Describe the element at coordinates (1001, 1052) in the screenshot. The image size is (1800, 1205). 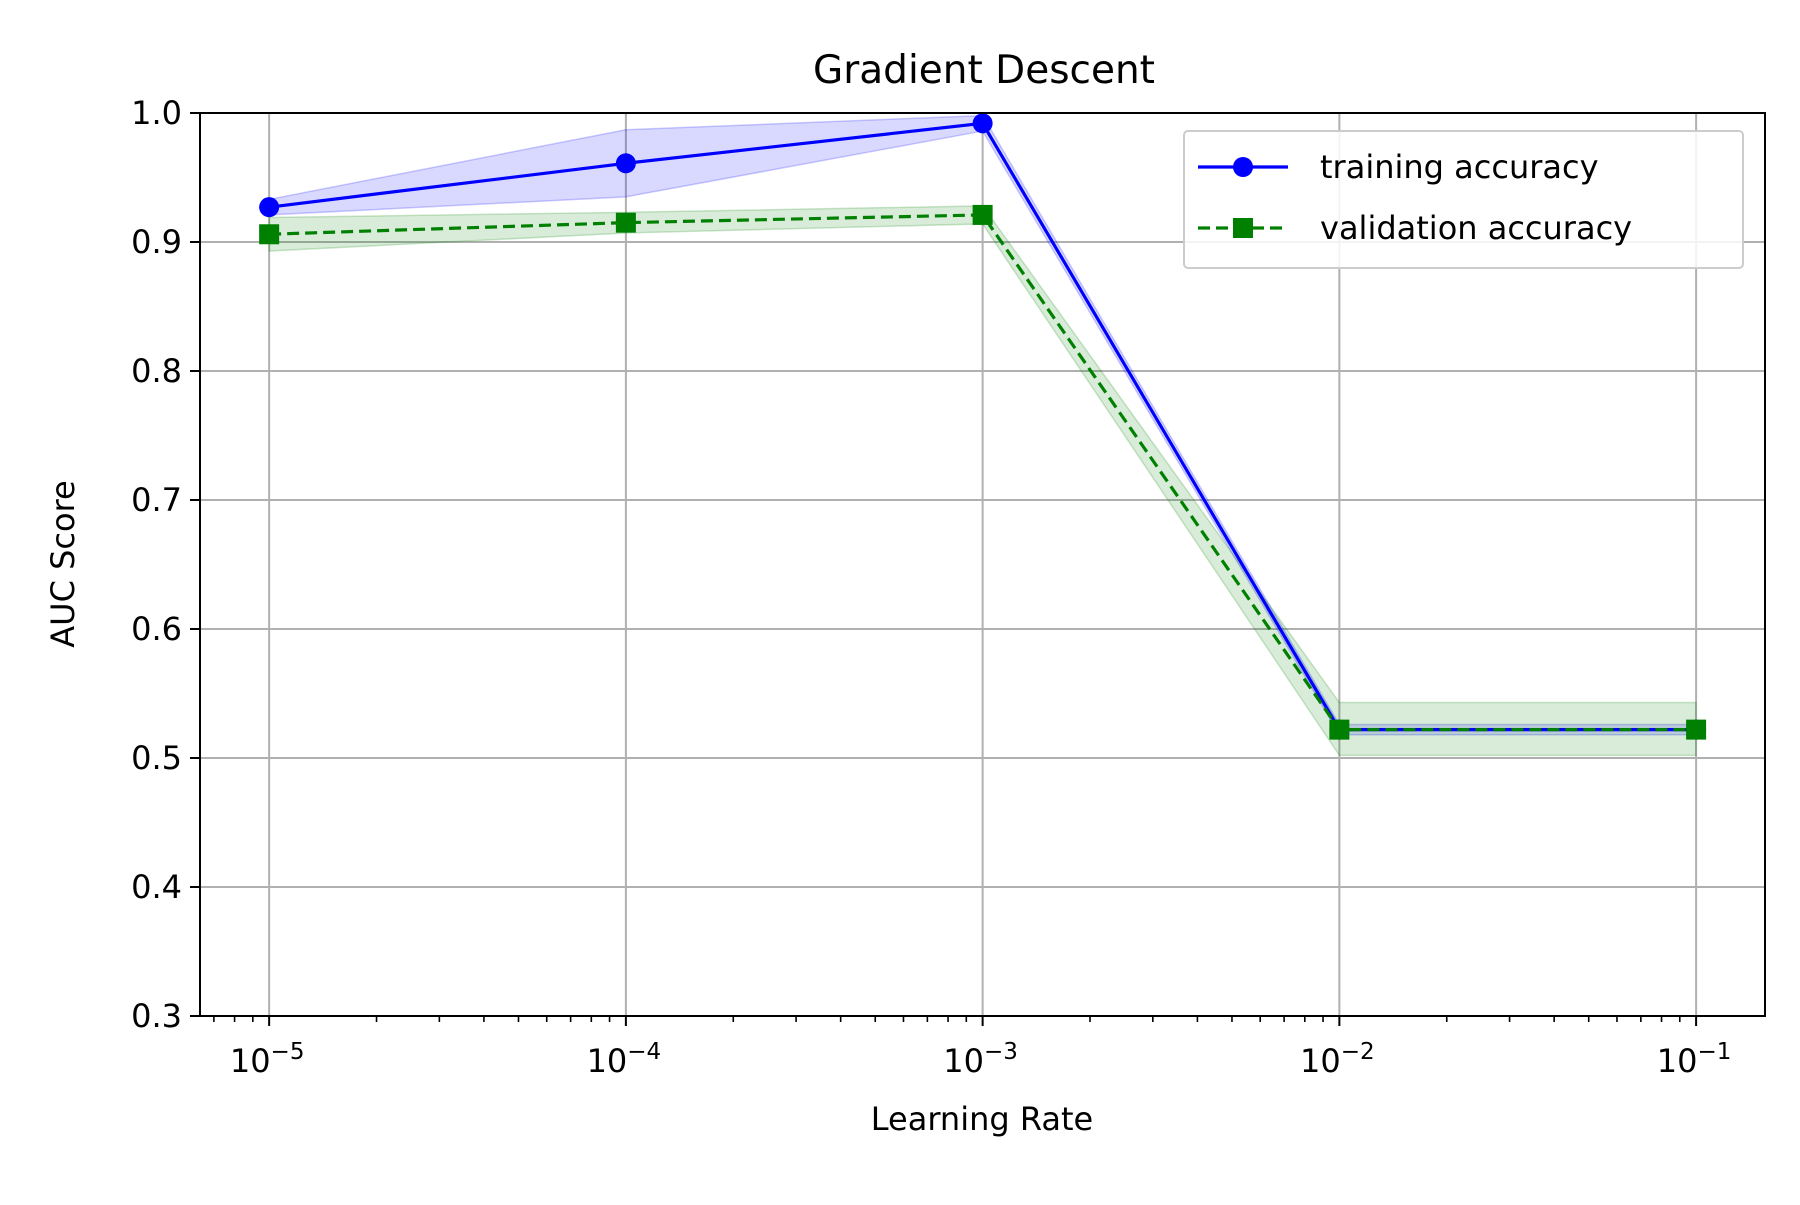
I see `x-tick-exponent: −3` at that location.